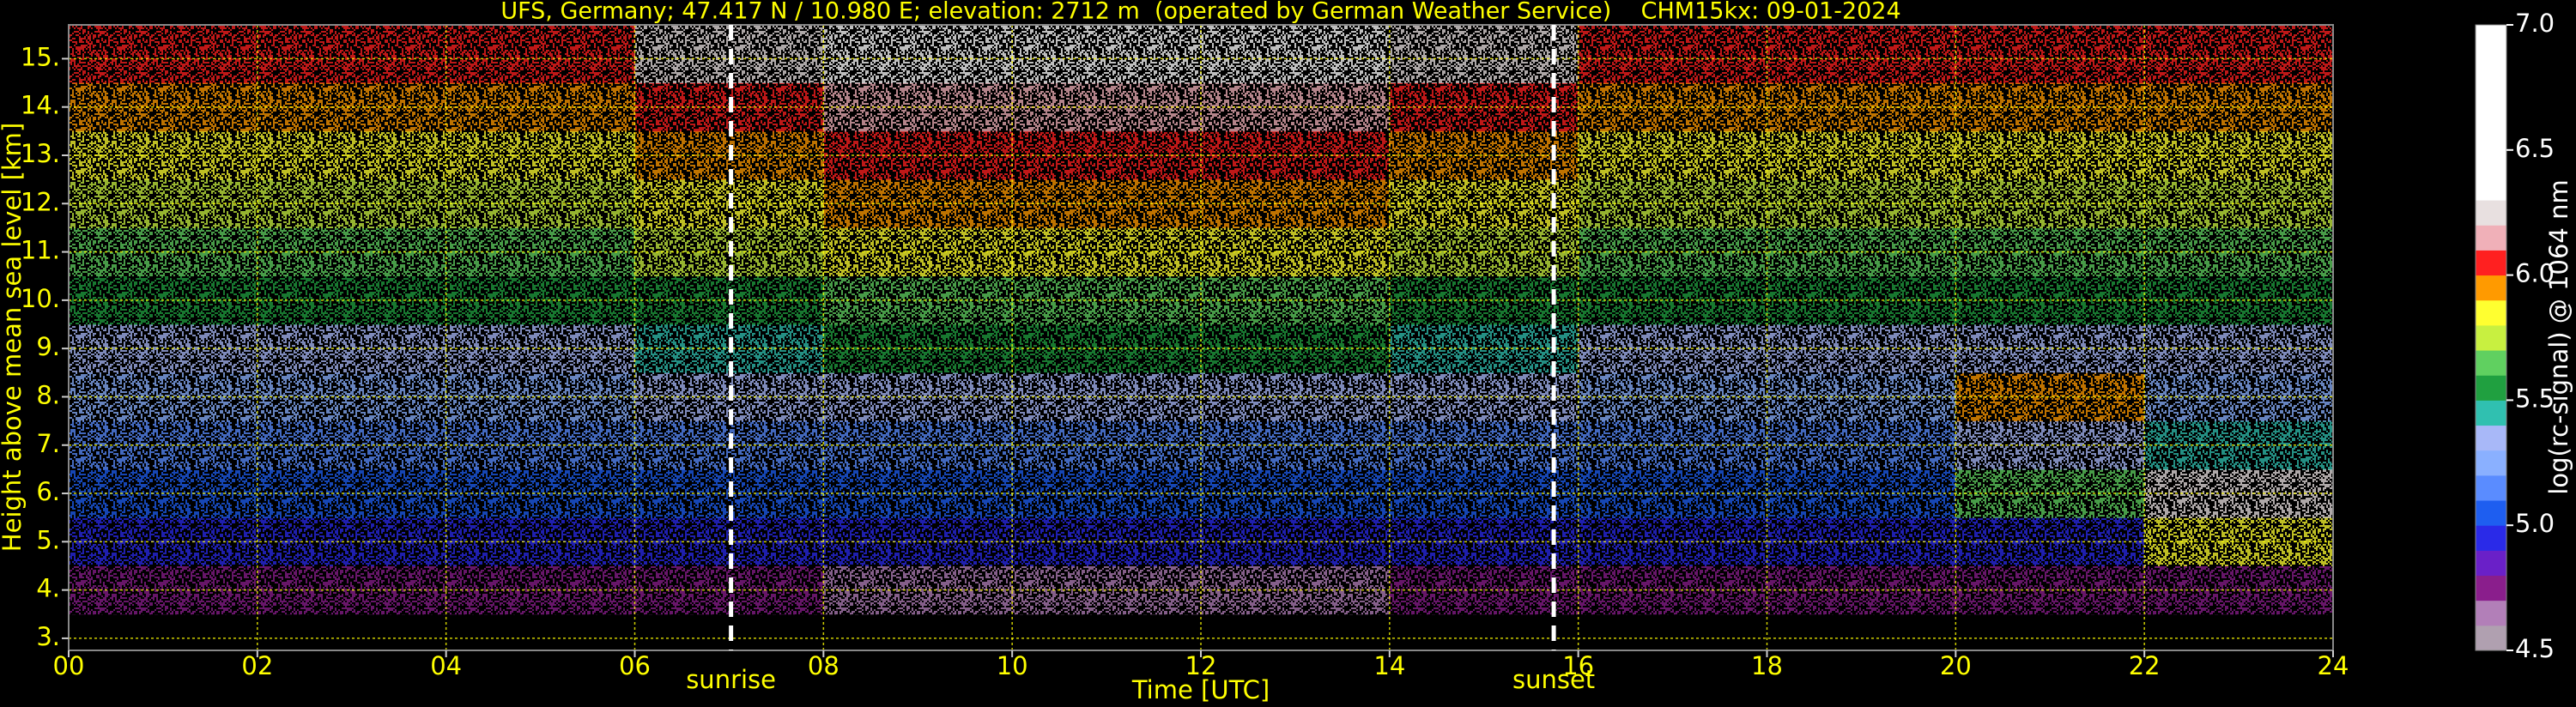 Image resolution: width=2576 pixels, height=707 pixels. What do you see at coordinates (48, 588) in the screenshot?
I see `y-tick-label: 4.` at bounding box center [48, 588].